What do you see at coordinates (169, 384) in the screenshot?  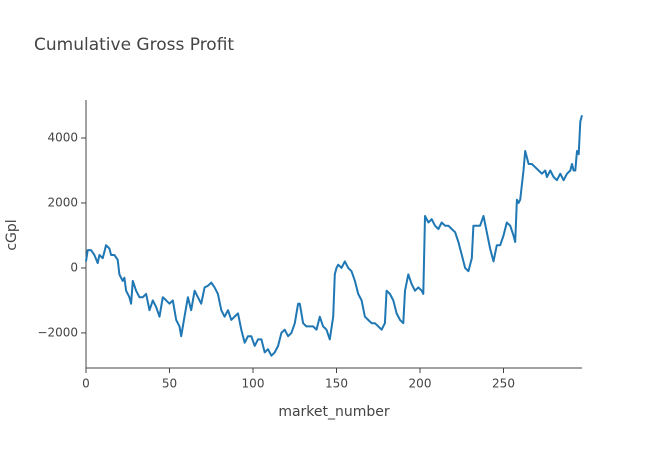 I see `x-tick-label: 50` at bounding box center [169, 384].